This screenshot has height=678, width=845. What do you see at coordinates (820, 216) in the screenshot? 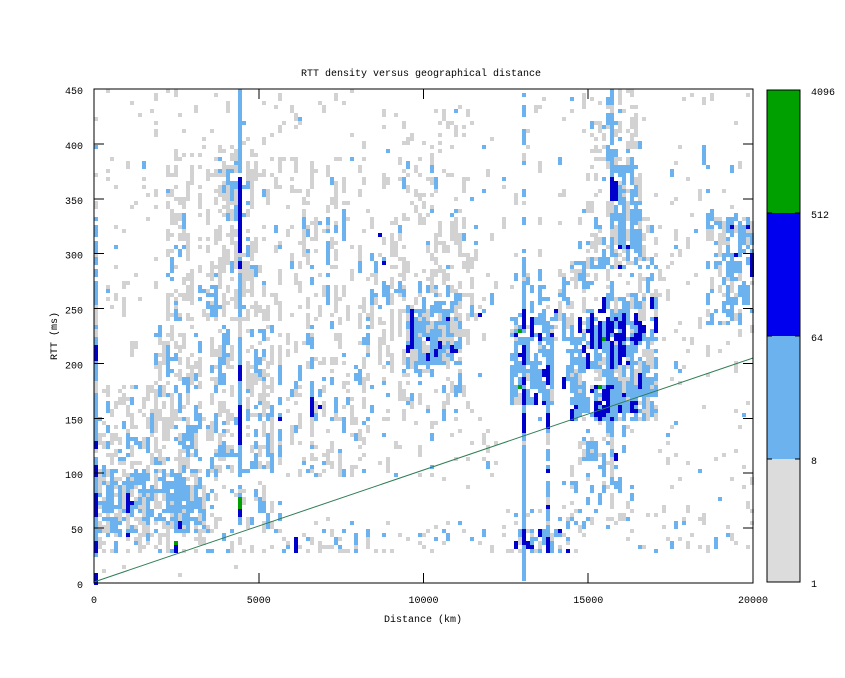
I see `svg-text: 512` at bounding box center [820, 216].